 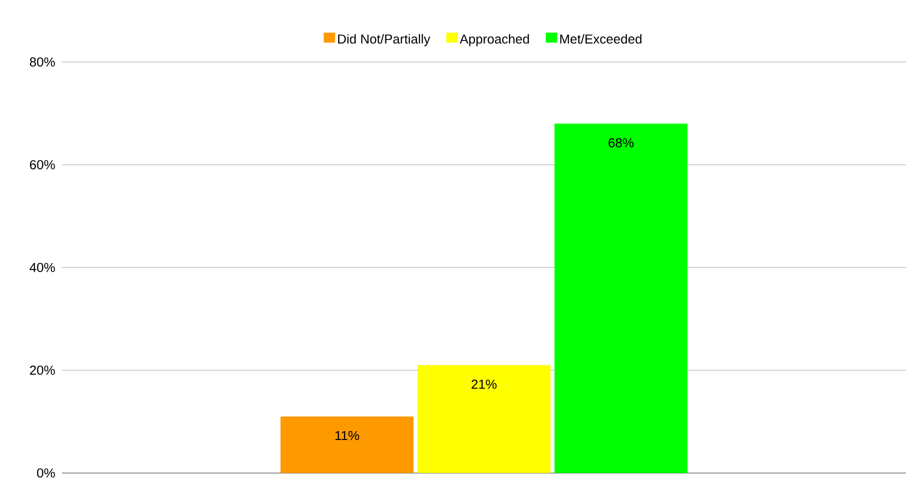 What do you see at coordinates (494, 40) in the screenshot?
I see `legend-label: Approached` at bounding box center [494, 40].